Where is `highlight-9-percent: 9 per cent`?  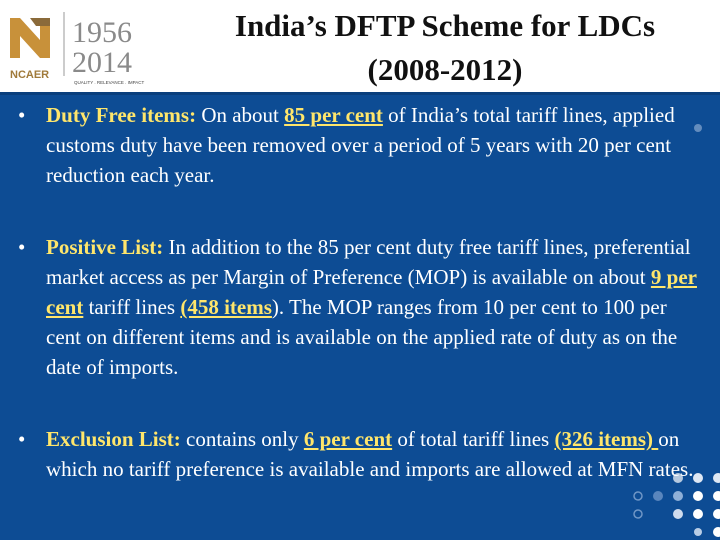
highlight-9-percent: 9 per cent is located at coordinates (371, 292).